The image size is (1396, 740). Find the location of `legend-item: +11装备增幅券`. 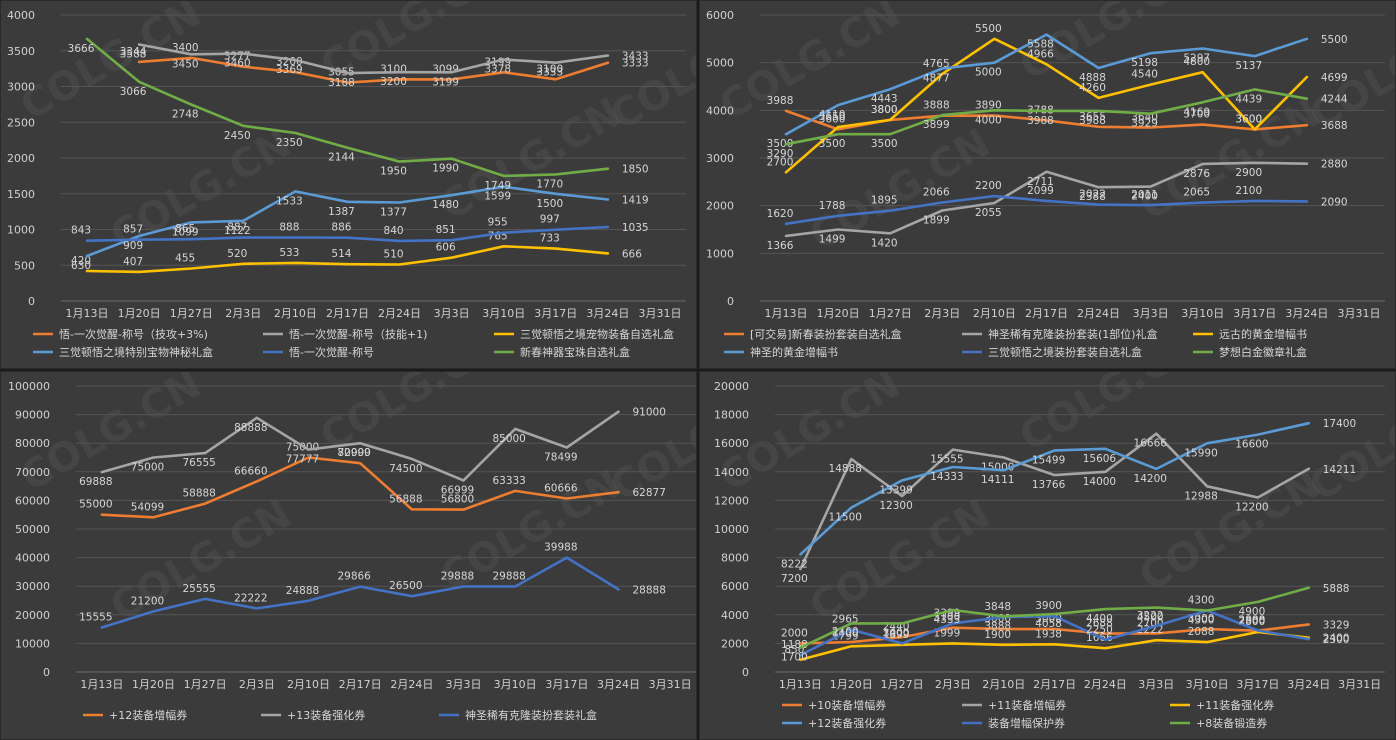

legend-item: +11装备增幅券 is located at coordinates (1014, 705).